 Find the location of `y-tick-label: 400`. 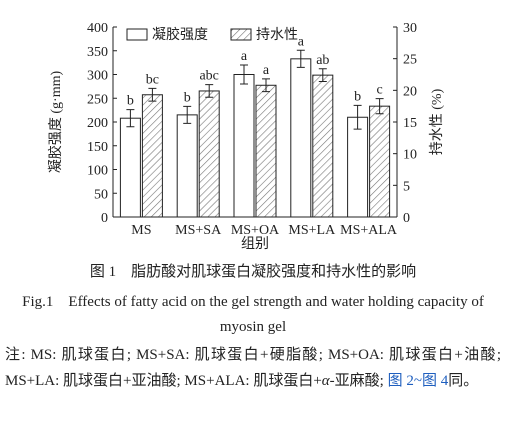

y-tick-label: 400 is located at coordinates (97, 28).